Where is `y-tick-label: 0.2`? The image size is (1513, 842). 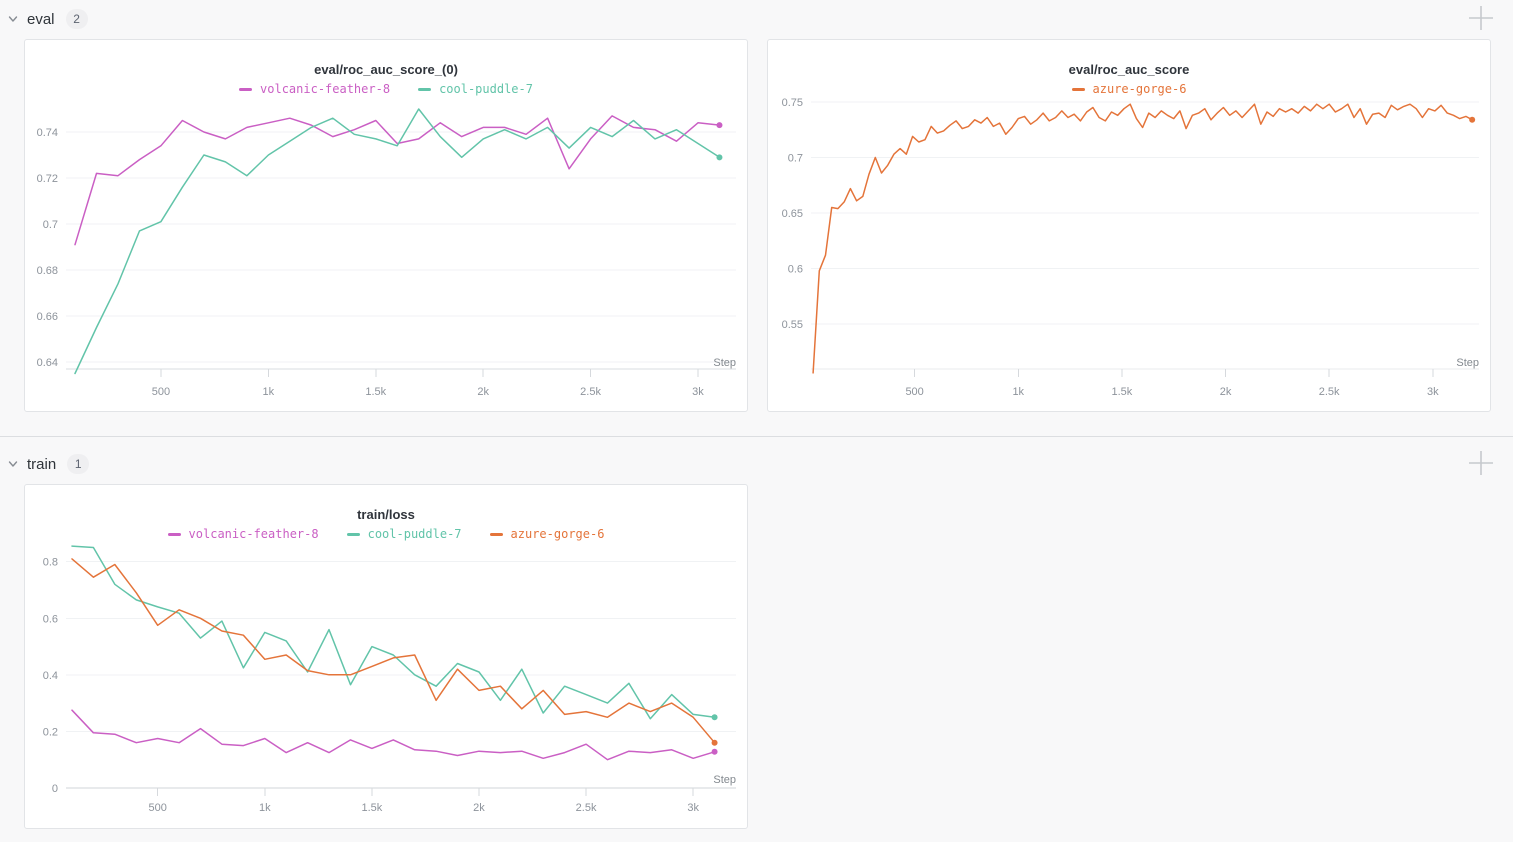
y-tick-label: 0.2 is located at coordinates (50, 732).